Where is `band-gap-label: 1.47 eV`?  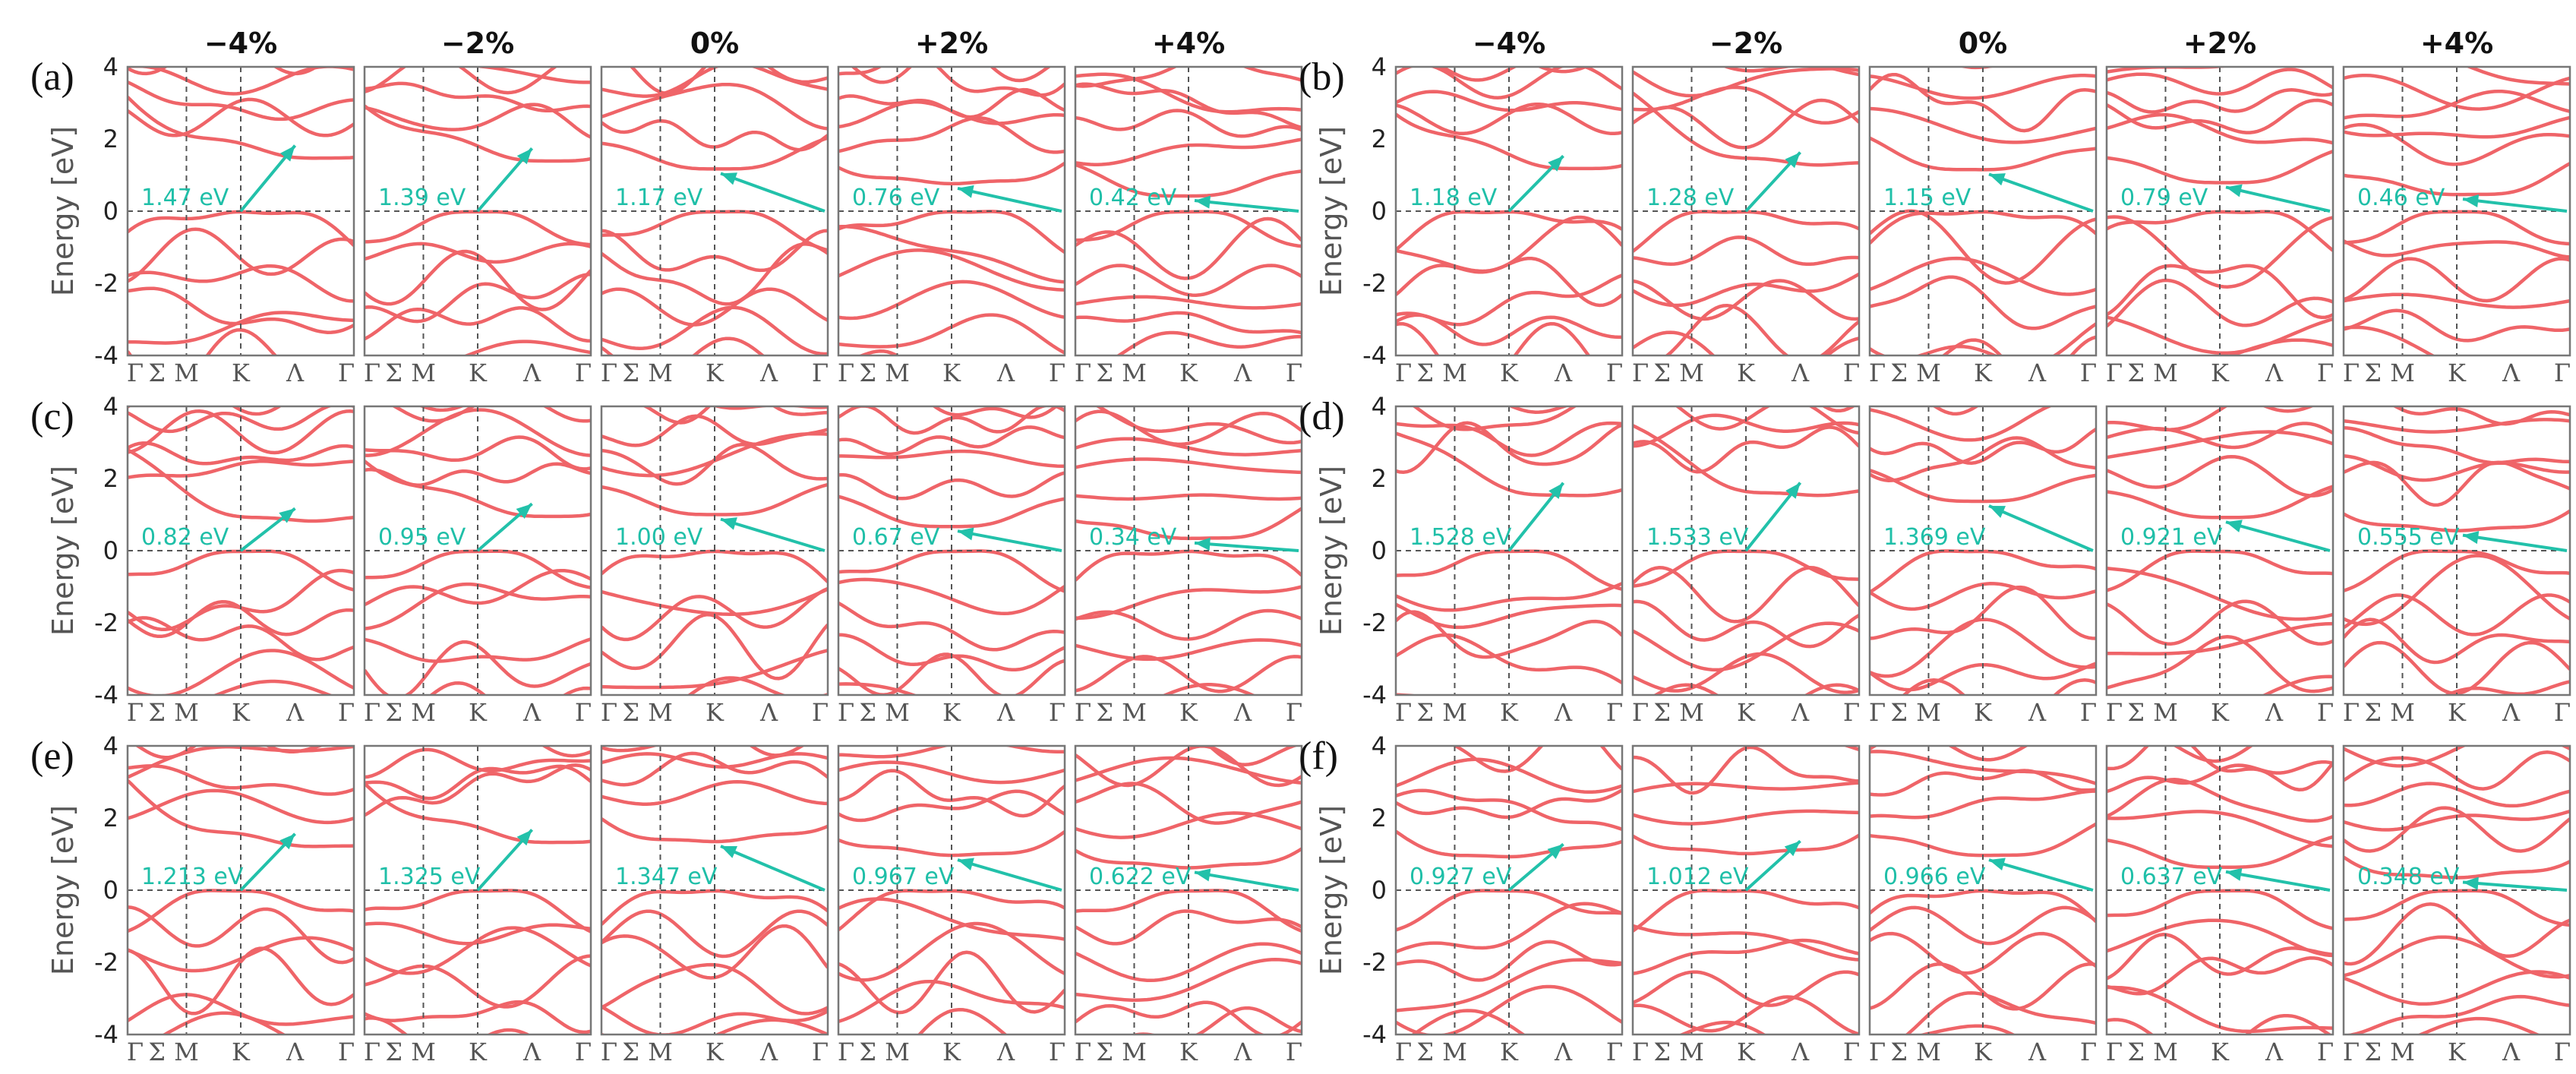 band-gap-label: 1.47 eV is located at coordinates (185, 198).